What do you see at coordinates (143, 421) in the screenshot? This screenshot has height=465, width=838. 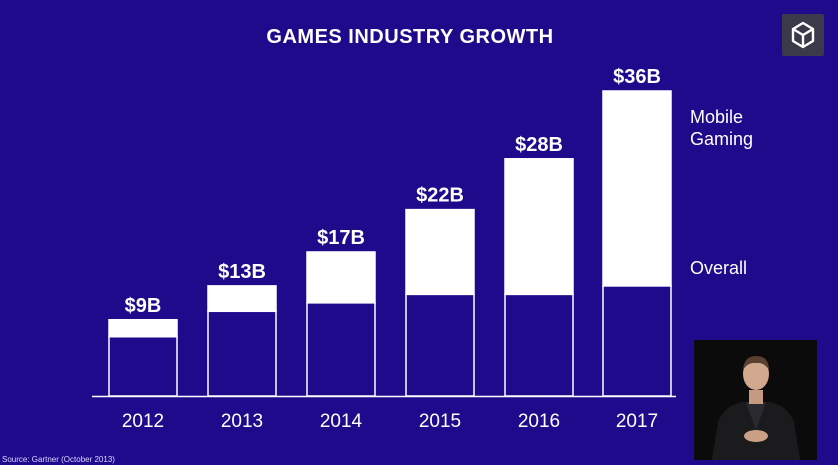 I see `x-tick-label-2012: 2012` at bounding box center [143, 421].